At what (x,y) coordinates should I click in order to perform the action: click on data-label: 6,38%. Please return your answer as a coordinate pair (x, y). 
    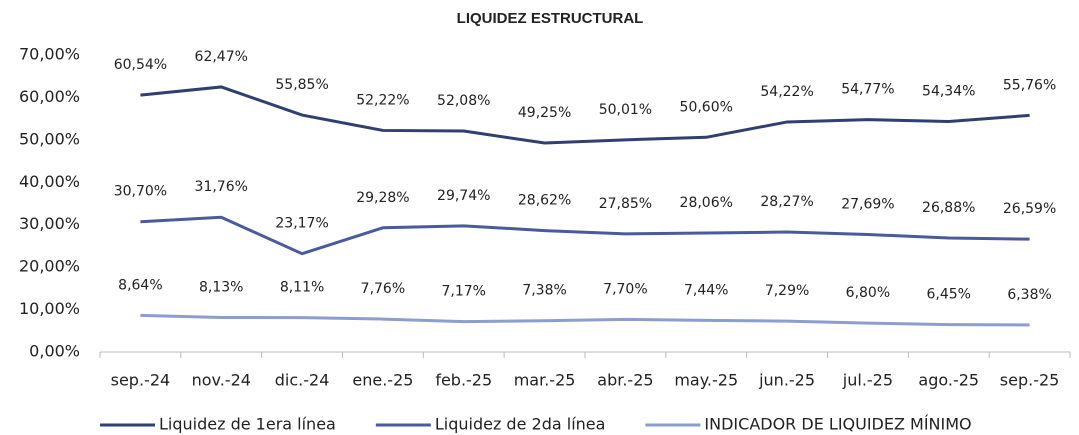
    Looking at the image, I should click on (1029, 295).